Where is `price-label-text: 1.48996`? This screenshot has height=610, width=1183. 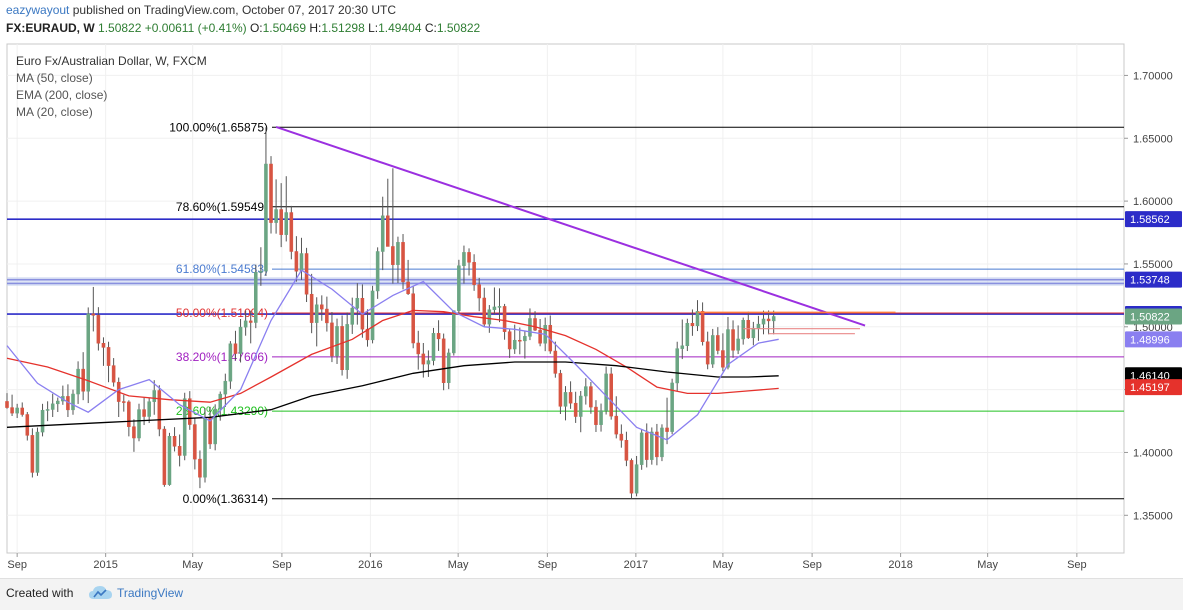
price-label-text: 1.48996 is located at coordinates (1150, 340).